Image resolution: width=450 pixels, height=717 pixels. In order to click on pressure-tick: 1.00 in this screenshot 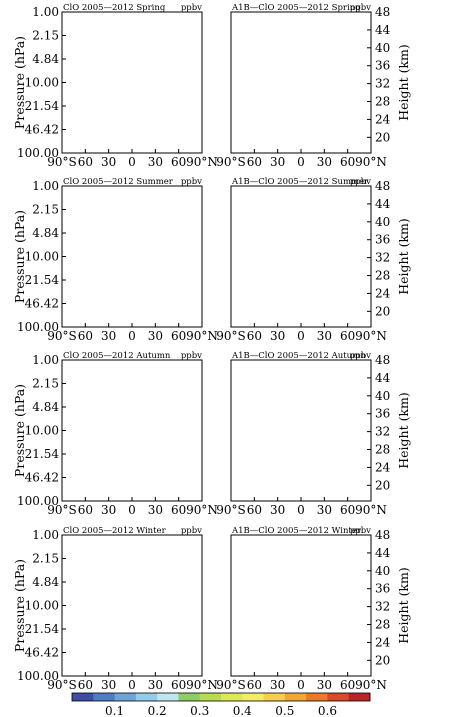, I will do `click(45, 12)`.